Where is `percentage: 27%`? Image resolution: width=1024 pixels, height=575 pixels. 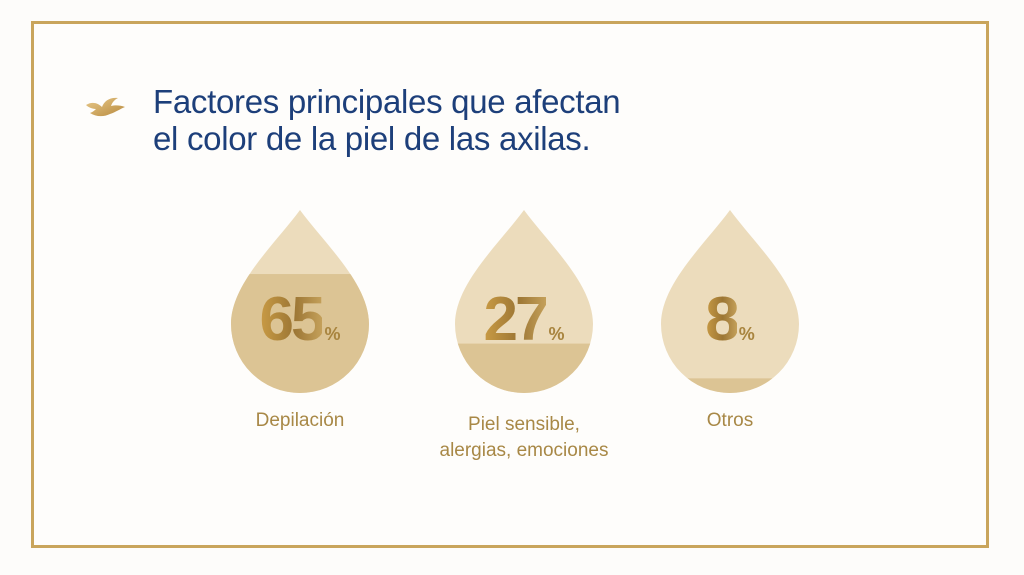
percentage: 27% is located at coordinates (524, 319).